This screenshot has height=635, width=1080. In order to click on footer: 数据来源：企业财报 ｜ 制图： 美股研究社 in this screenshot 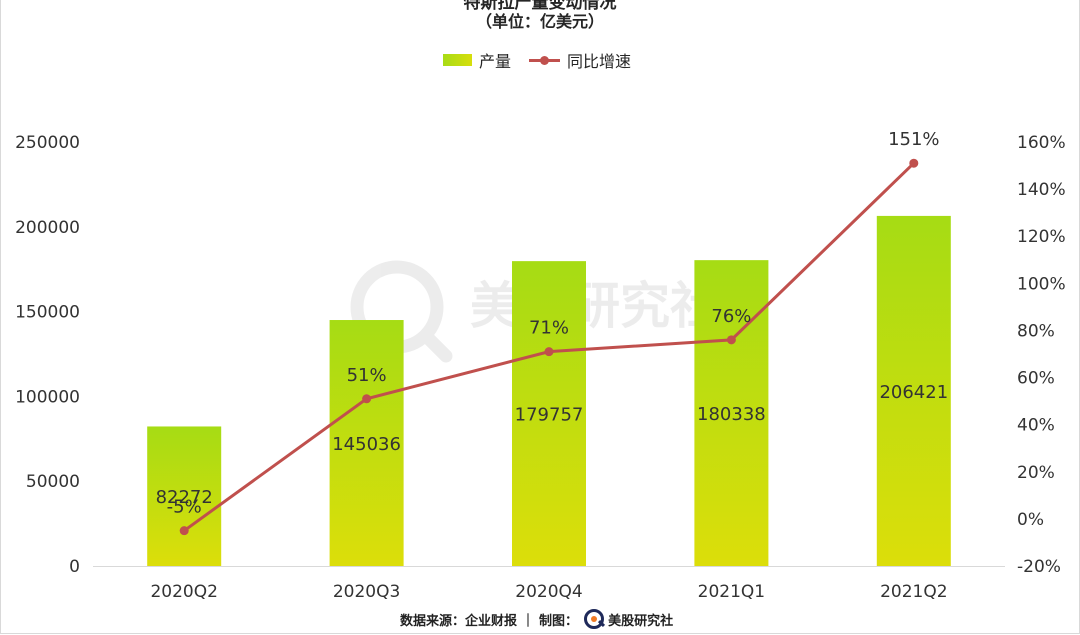, I will do `click(536, 619)`.